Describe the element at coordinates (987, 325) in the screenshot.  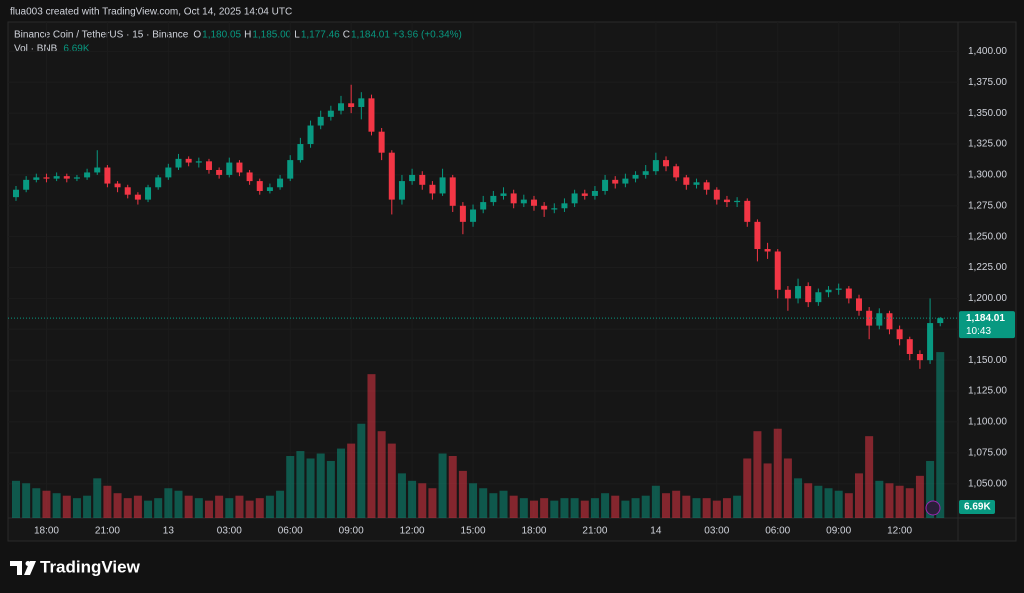
I see `price-tag-box` at that location.